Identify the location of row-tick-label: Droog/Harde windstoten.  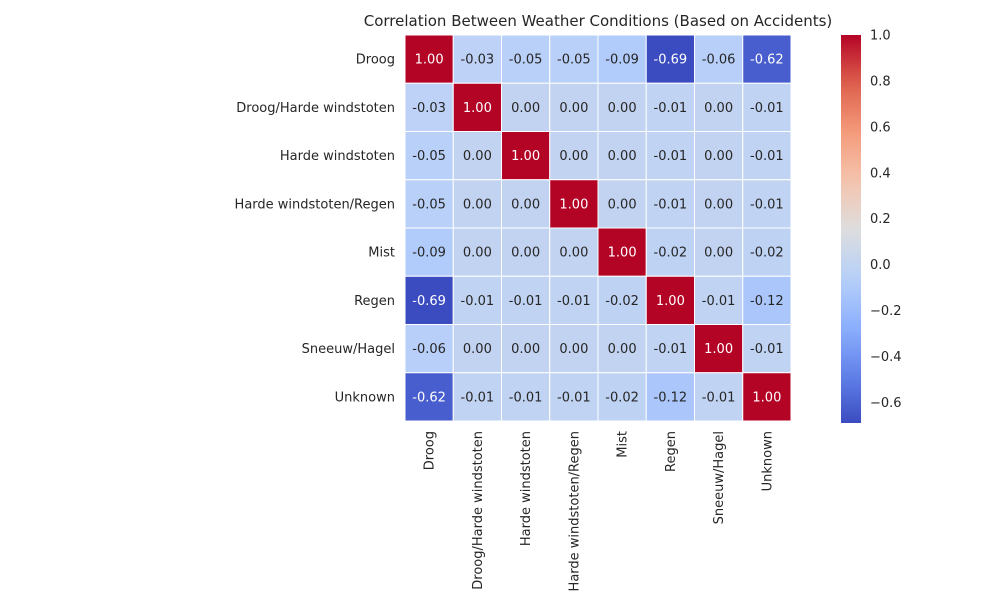
(315, 108).